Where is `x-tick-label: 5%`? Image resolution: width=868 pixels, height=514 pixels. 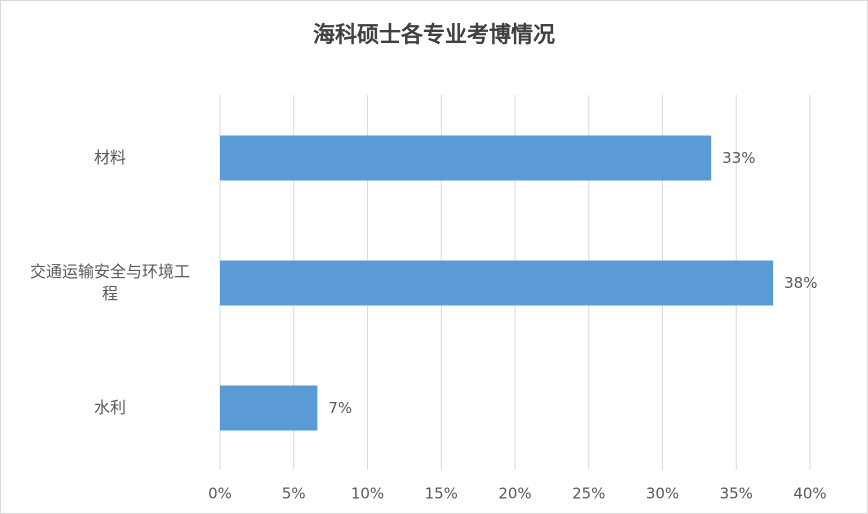
x-tick-label: 5% is located at coordinates (294, 494).